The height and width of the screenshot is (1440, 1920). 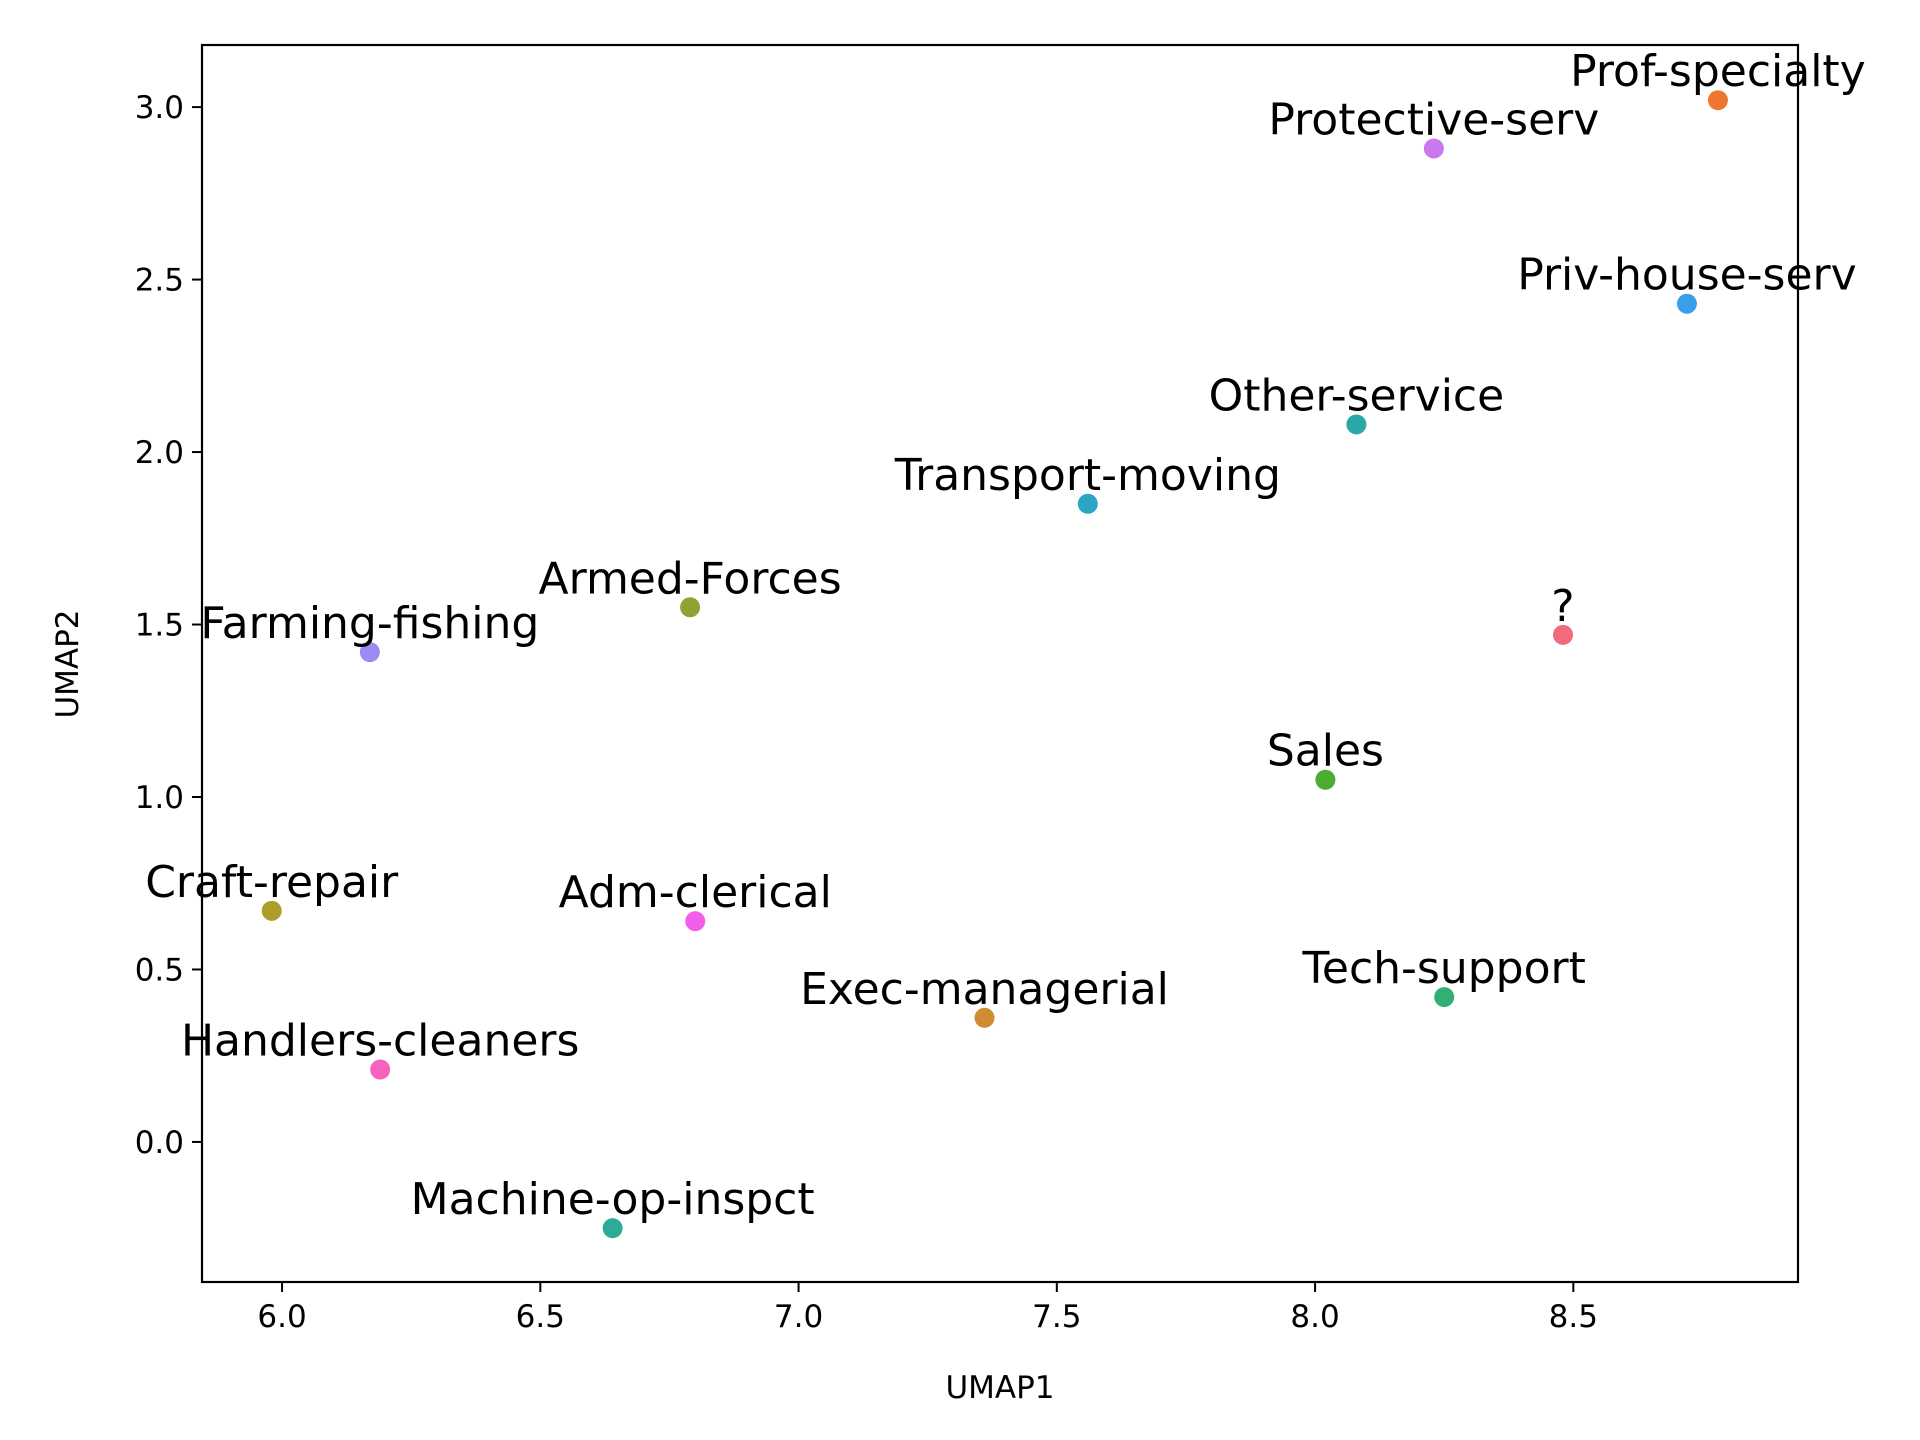 What do you see at coordinates (1056, 1317) in the screenshot?
I see `x-tick-label: 7.5` at bounding box center [1056, 1317].